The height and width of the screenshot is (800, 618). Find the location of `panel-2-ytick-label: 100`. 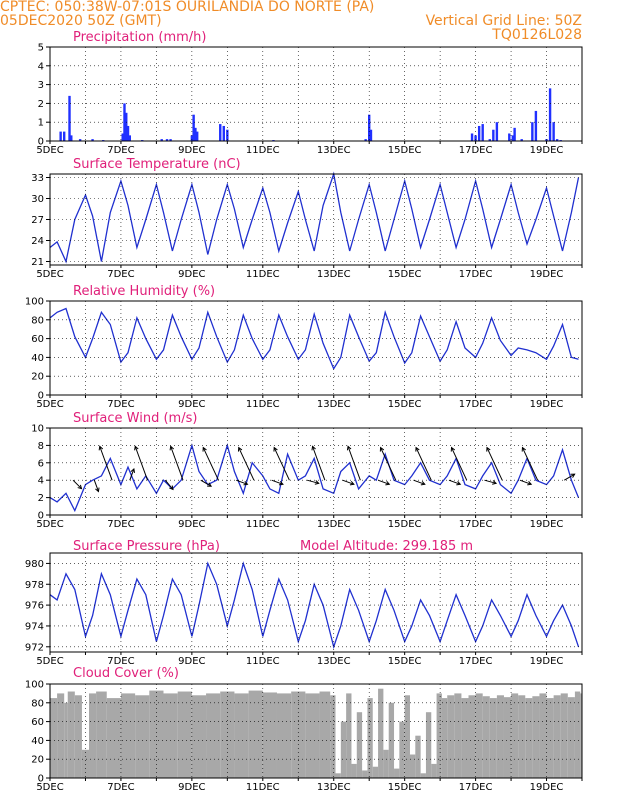

panel-2-ytick-label: 100 is located at coordinates (34, 302).